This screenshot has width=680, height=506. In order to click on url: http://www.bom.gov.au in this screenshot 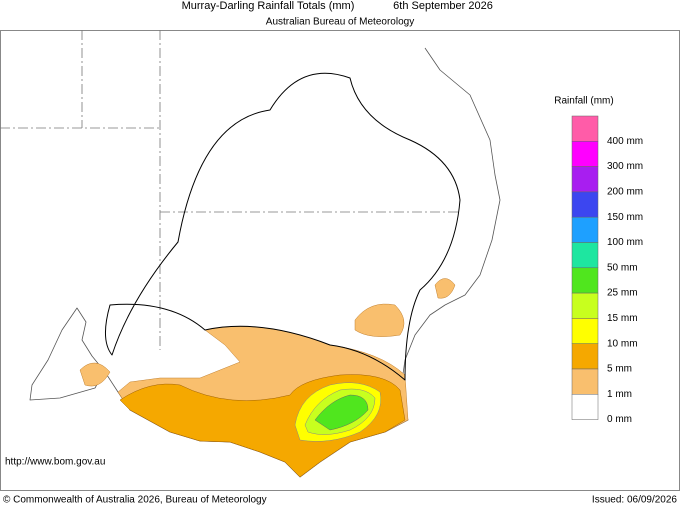, I will do `click(55, 462)`.